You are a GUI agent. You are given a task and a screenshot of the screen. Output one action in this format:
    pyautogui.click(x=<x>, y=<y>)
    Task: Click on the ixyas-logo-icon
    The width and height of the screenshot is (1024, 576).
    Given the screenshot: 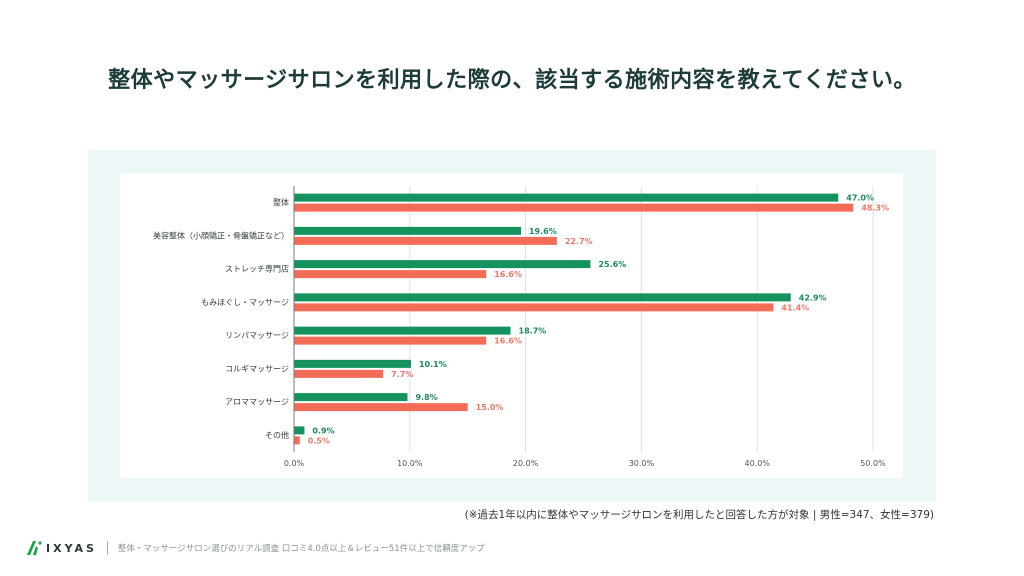 What is the action you would take?
    pyautogui.click(x=34, y=548)
    